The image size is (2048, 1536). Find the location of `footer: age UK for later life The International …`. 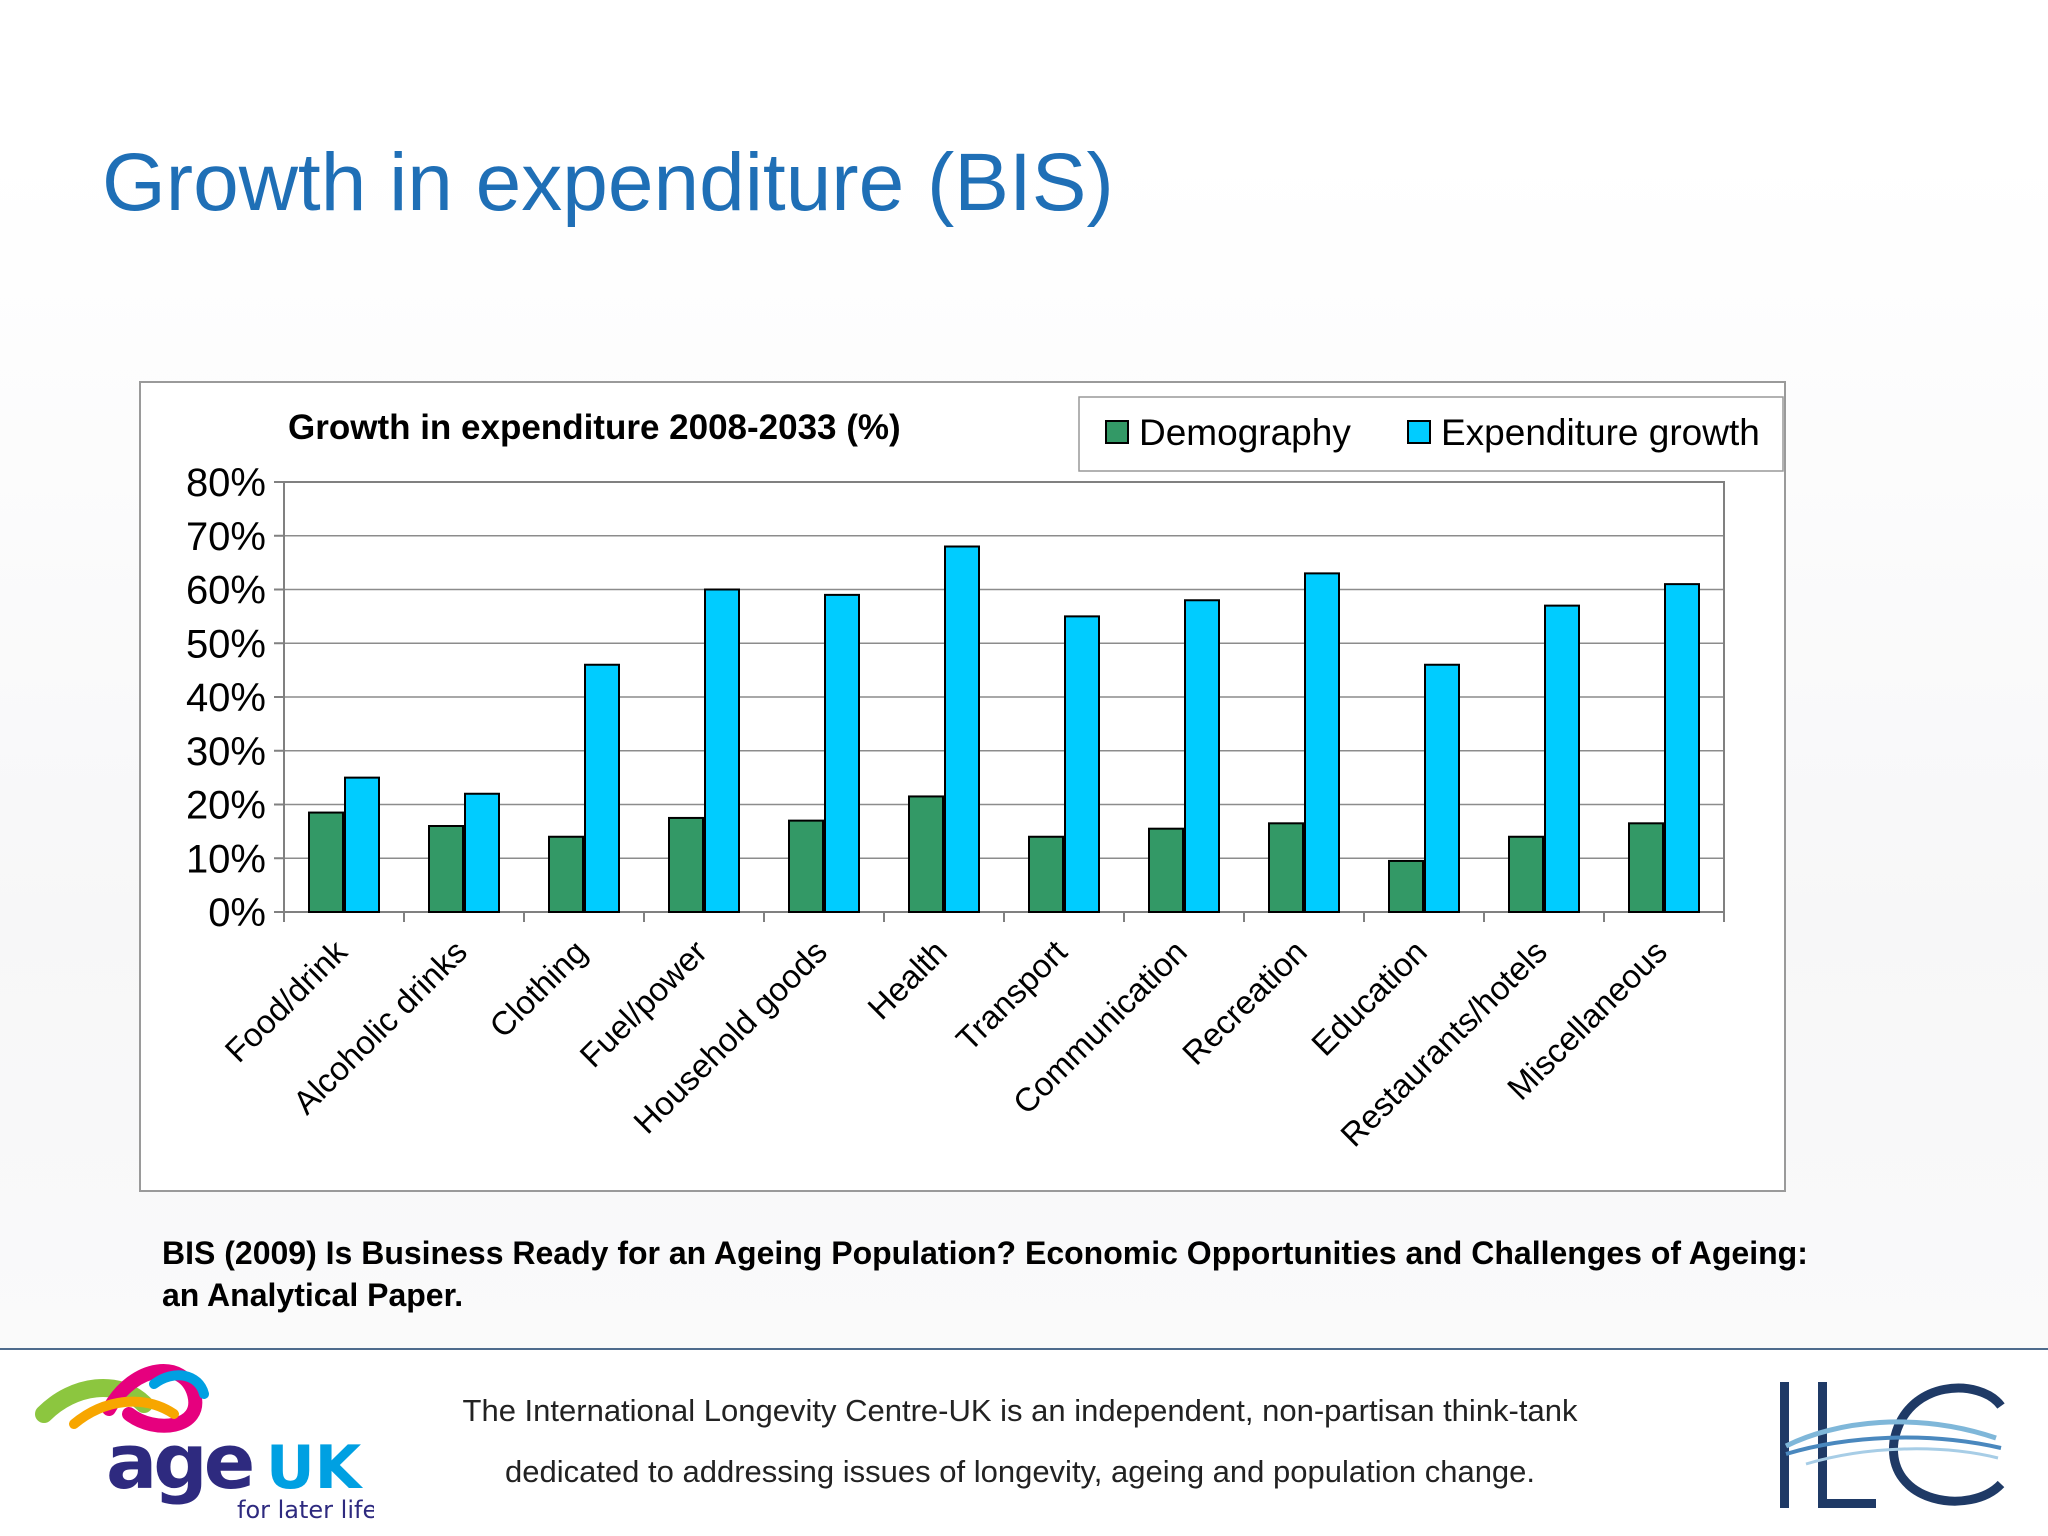

footer: age UK for later life The International … is located at coordinates (1024, 1443).